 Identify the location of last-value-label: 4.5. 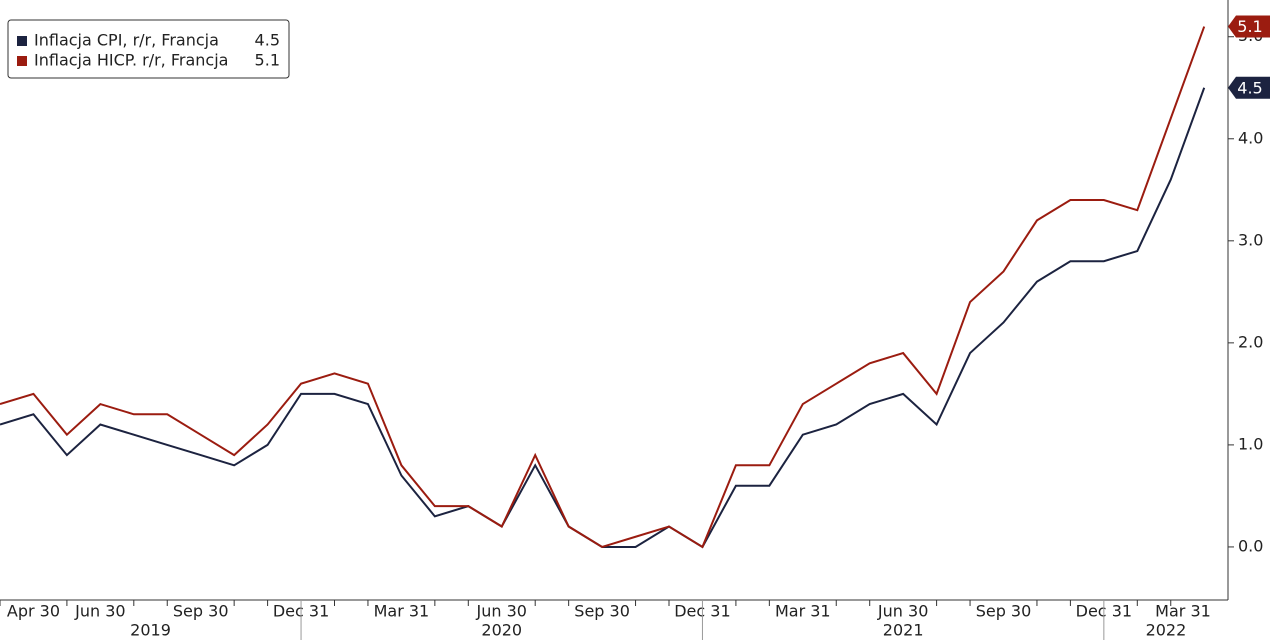
(1249, 87).